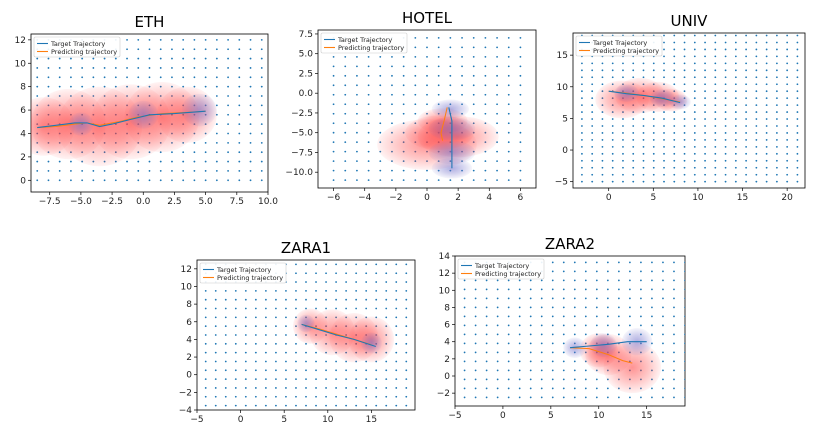 The height and width of the screenshot is (432, 831). What do you see at coordinates (698, 198) in the screenshot?
I see `x-tick-label: 10` at bounding box center [698, 198].